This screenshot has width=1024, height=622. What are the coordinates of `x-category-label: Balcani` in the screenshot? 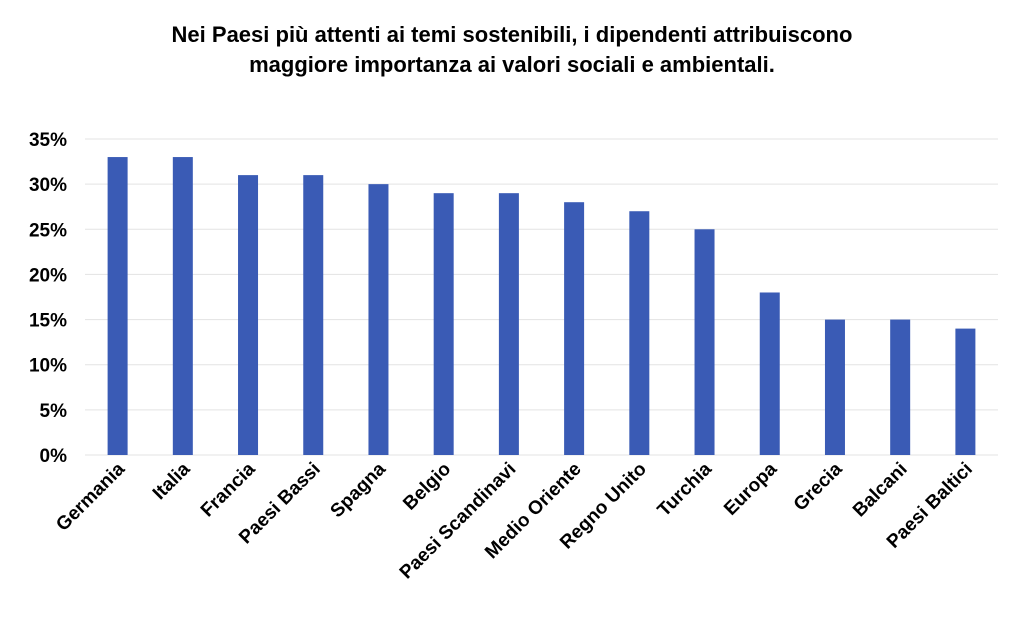 It's located at (880, 490).